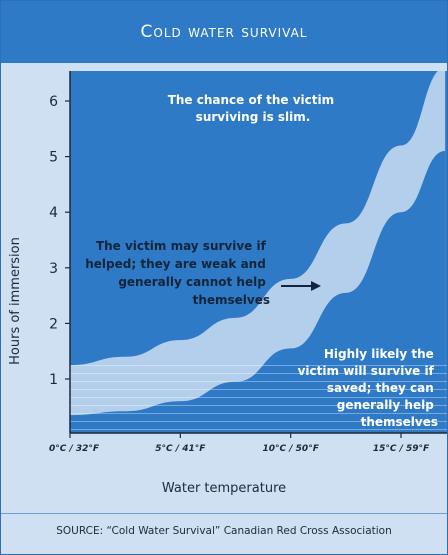 This screenshot has width=448, height=555. I want to click on x-tick-label: 0°C / 32°F, so click(74, 449).